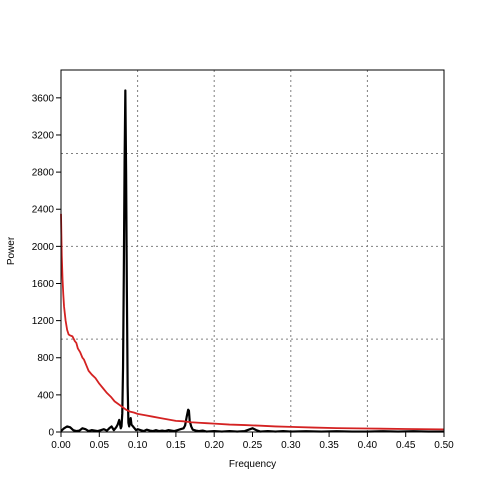 The height and width of the screenshot is (502, 504). What do you see at coordinates (43, 321) in the screenshot?
I see `y-tick-label: 1200` at bounding box center [43, 321].